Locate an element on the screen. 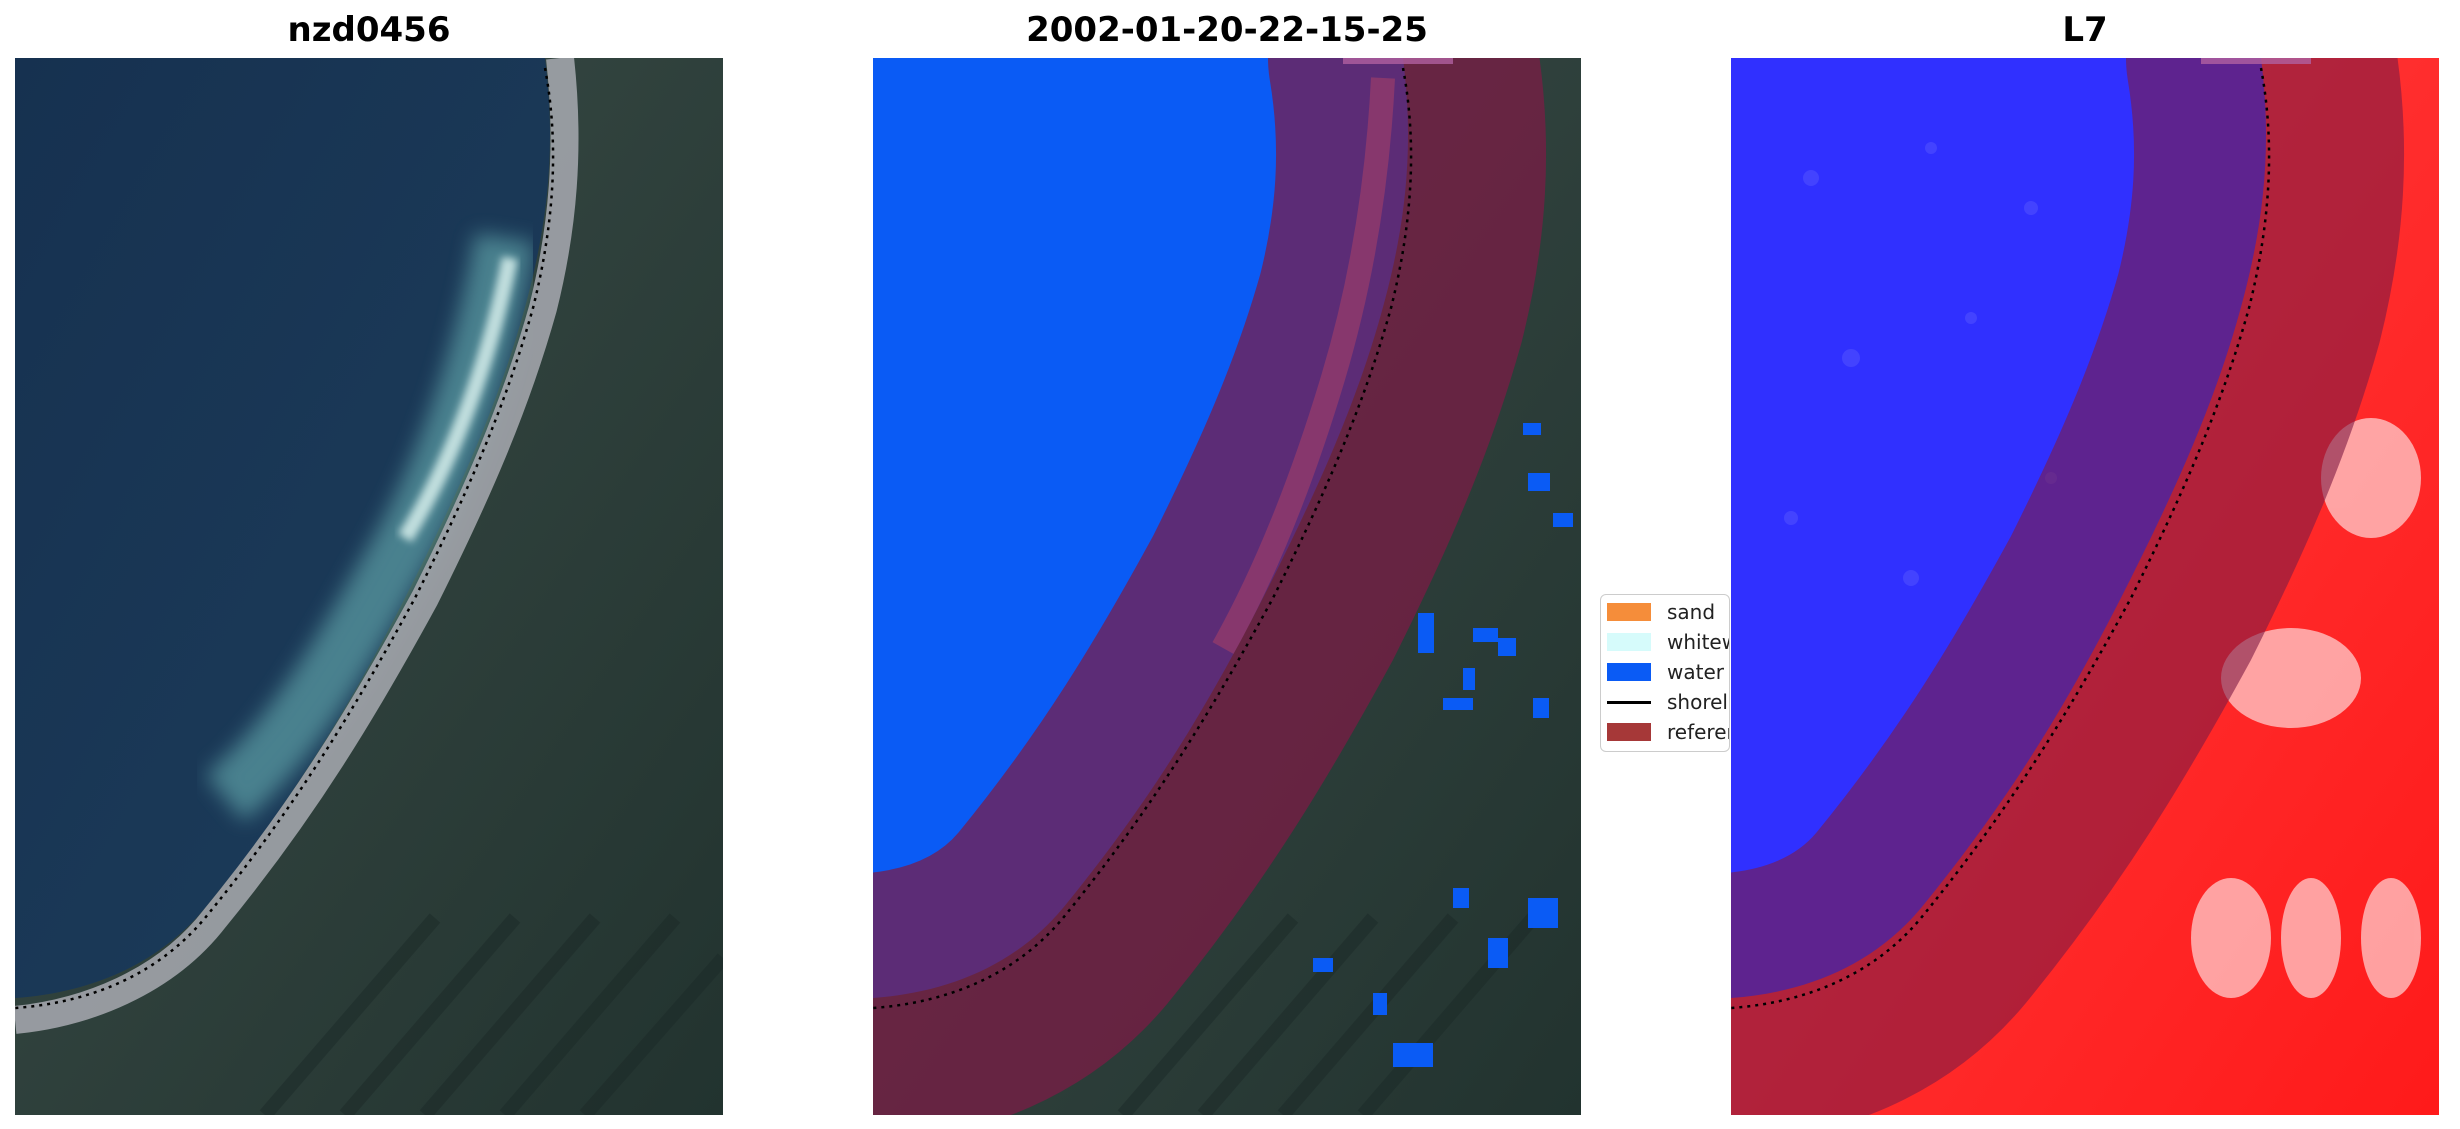 Image resolution: width=2460 pixels, height=1129 pixels. legend-label: water is located at coordinates (1695, 672).